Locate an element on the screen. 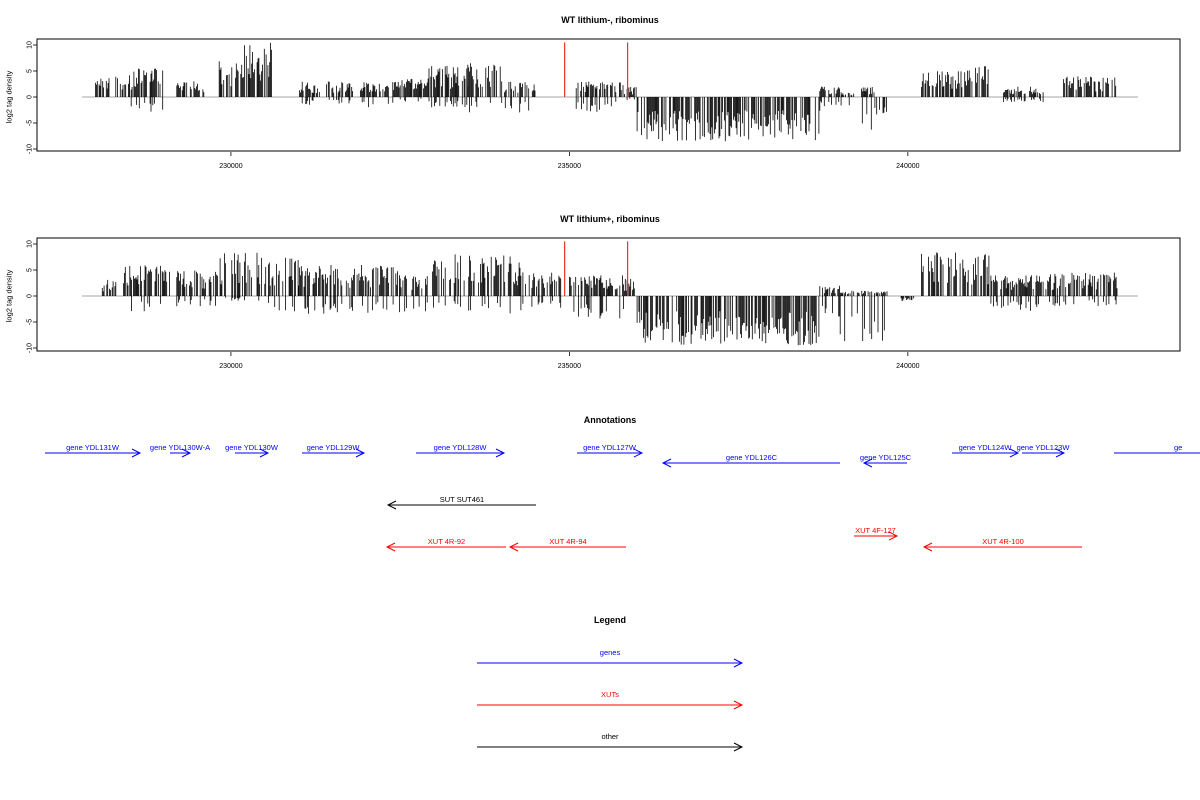 Image resolution: width=1200 pixels, height=800 pixels. annotations-title: Annotations is located at coordinates (610, 420).